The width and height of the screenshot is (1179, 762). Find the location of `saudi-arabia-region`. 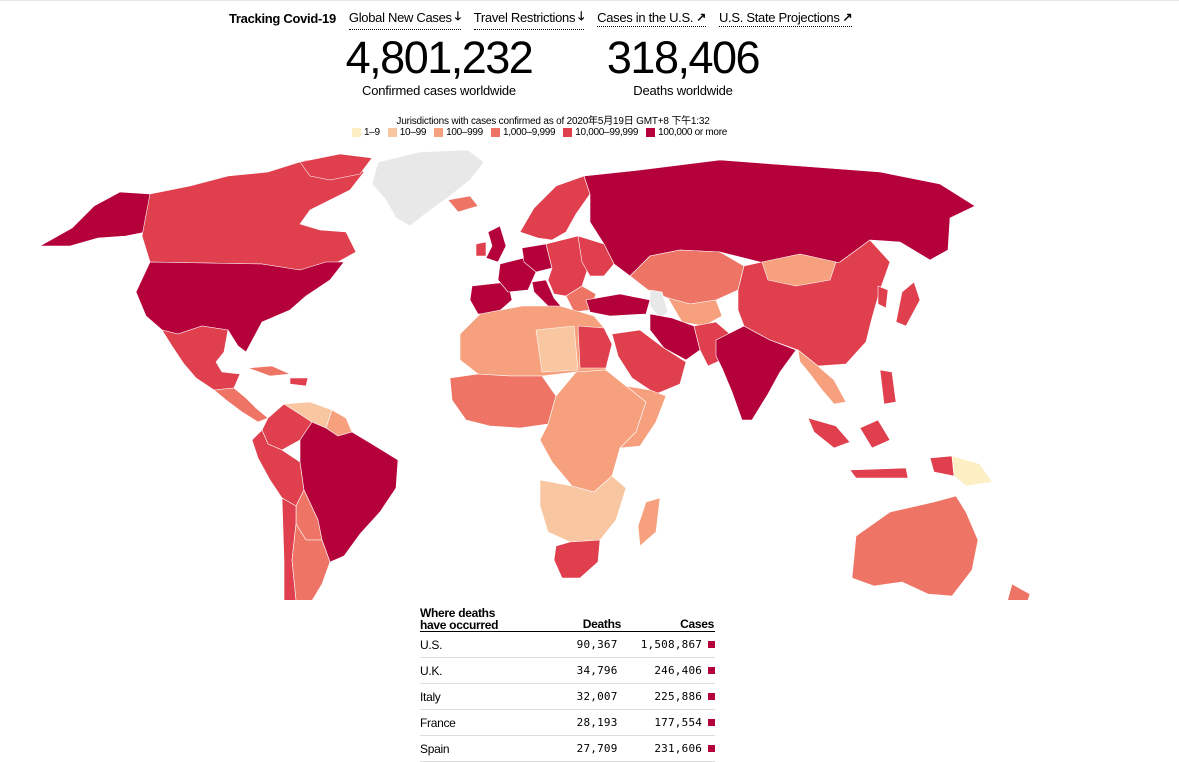

saudi-arabia-region is located at coordinates (649, 362).